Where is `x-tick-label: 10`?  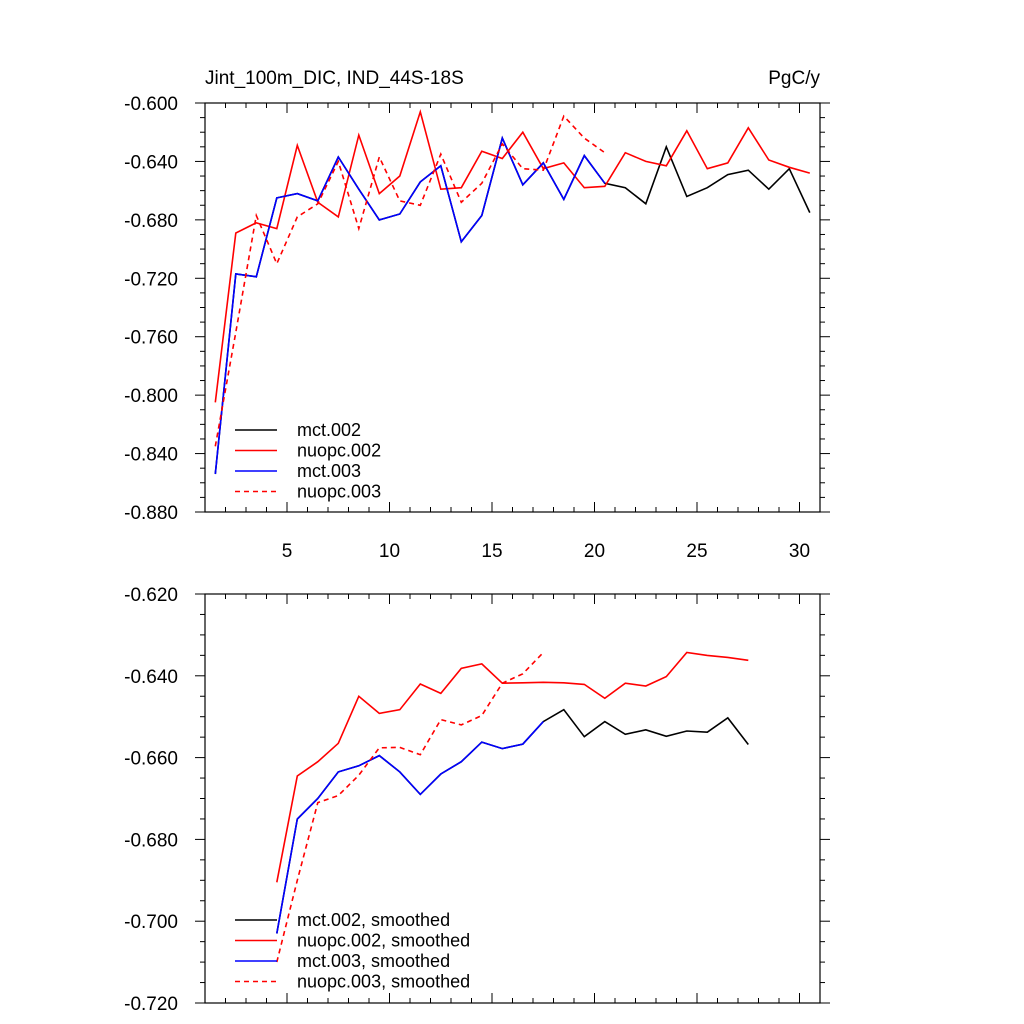
x-tick-label: 10 is located at coordinates (389, 551).